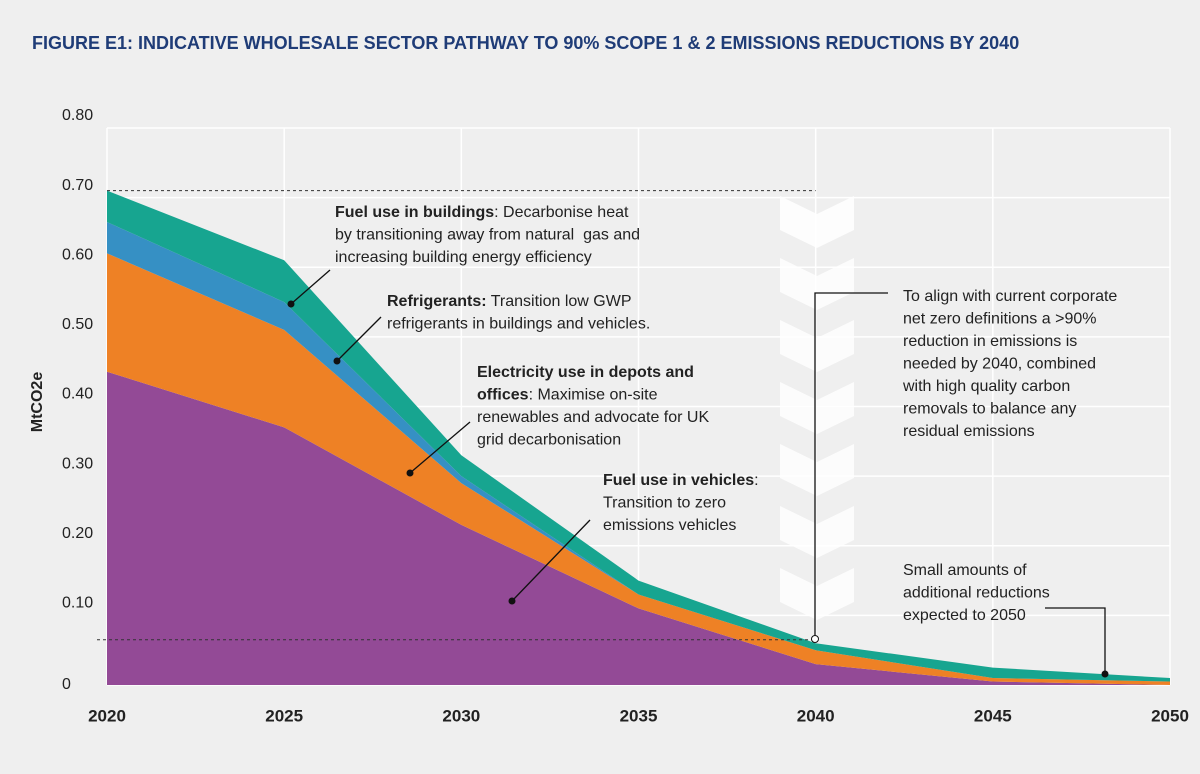  I want to click on y-tick-label: 0.30, so click(77, 463).